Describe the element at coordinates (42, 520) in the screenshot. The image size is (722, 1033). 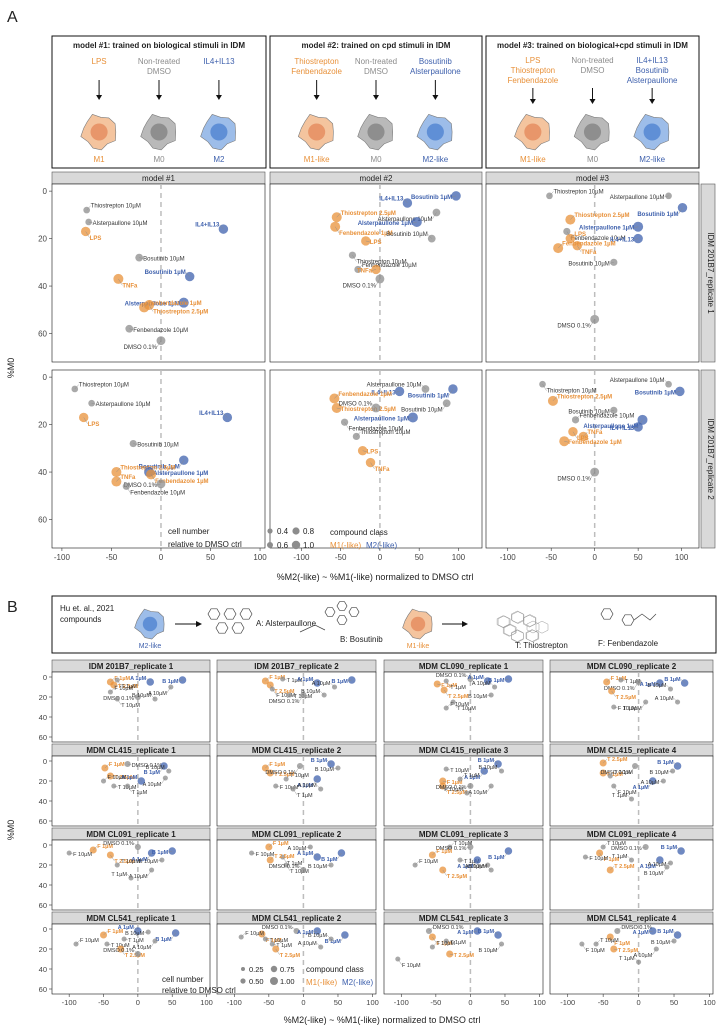
I see `y-tick-label: 60` at that location.